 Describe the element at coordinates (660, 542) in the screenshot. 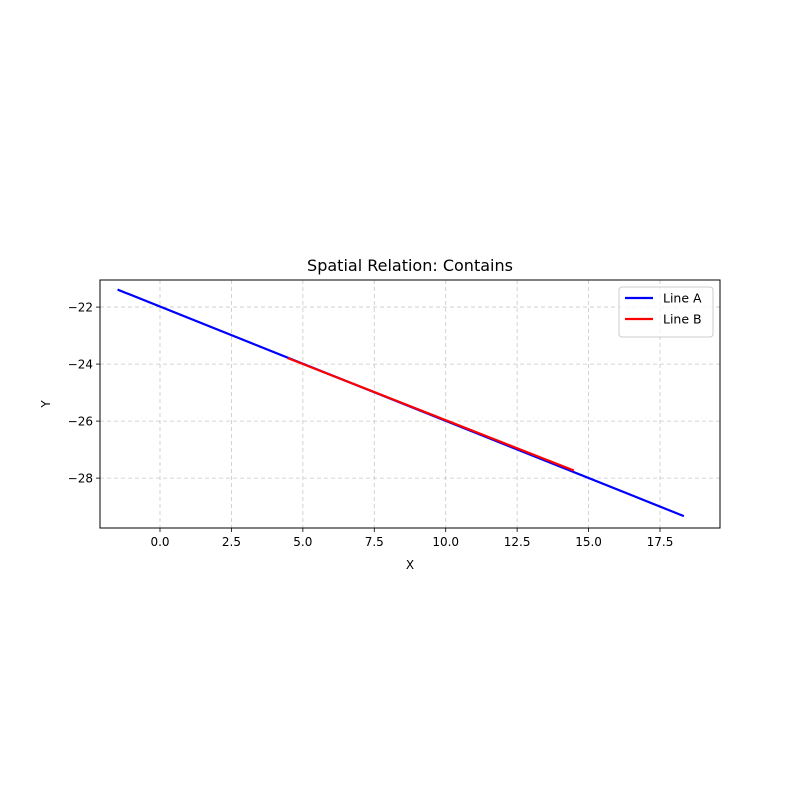

I see `x-tick-label: 17.5` at that location.